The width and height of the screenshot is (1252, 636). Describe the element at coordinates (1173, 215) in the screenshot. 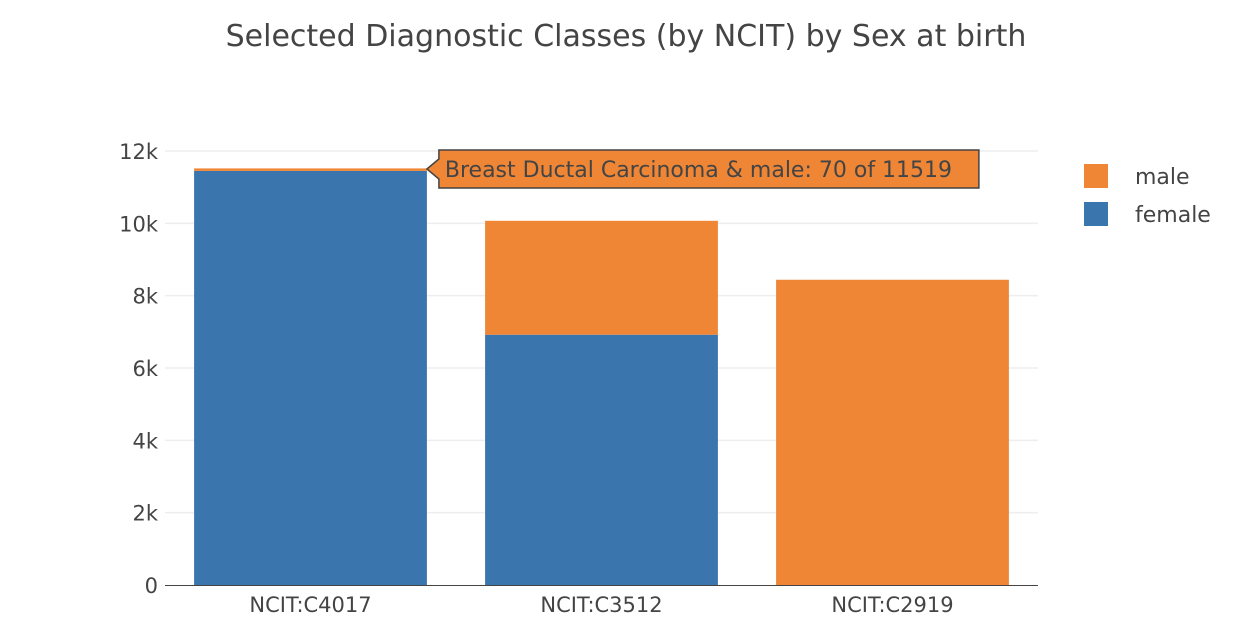

I see `legend-label-female: female` at that location.